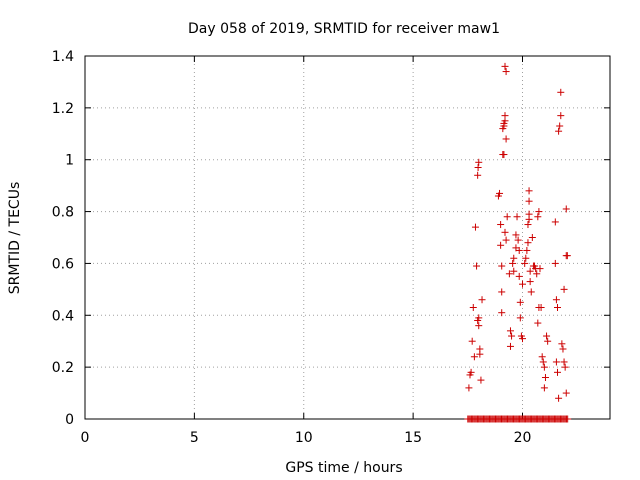 The width and height of the screenshot is (640, 480). I want to click on y-tick-label: 0.6, so click(63, 264).